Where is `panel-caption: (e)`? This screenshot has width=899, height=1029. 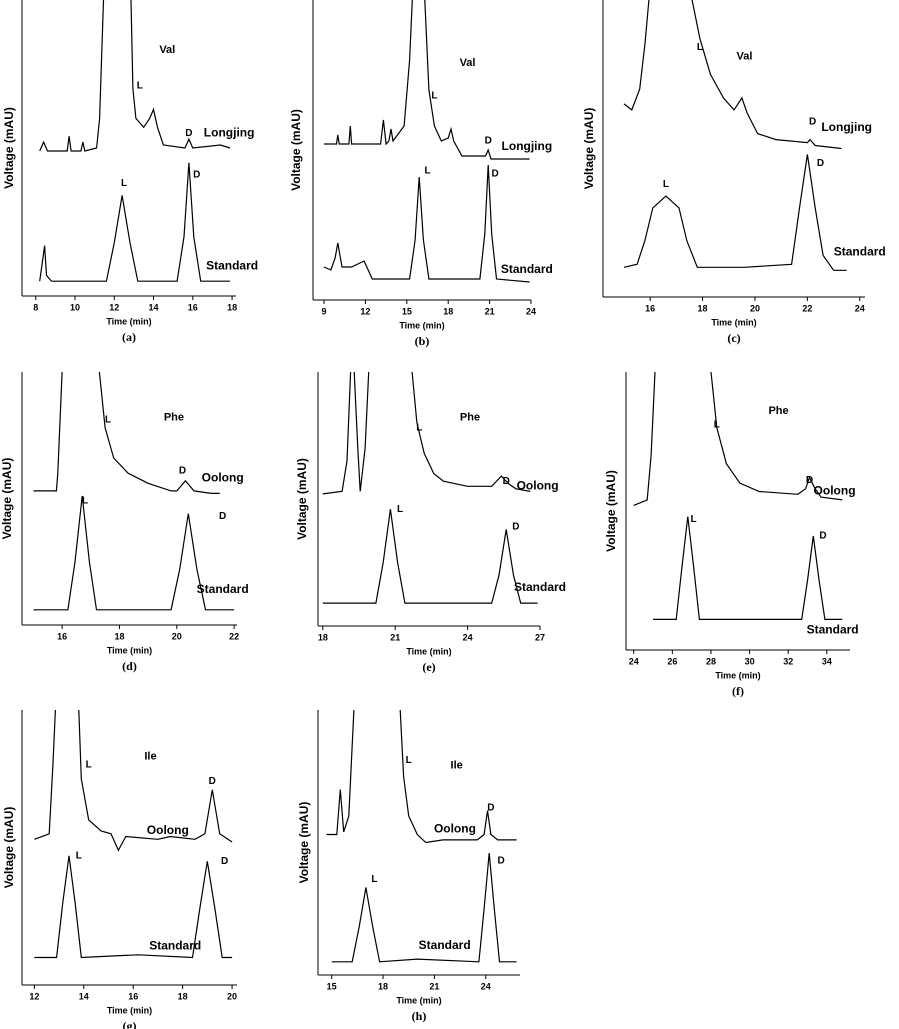
panel-caption: (e) is located at coordinates (428, 667).